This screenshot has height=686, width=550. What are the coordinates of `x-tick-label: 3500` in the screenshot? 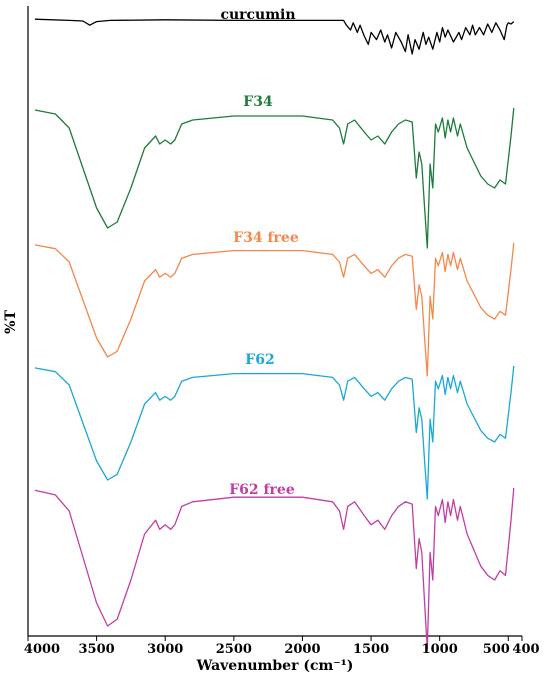 It's located at (97, 649).